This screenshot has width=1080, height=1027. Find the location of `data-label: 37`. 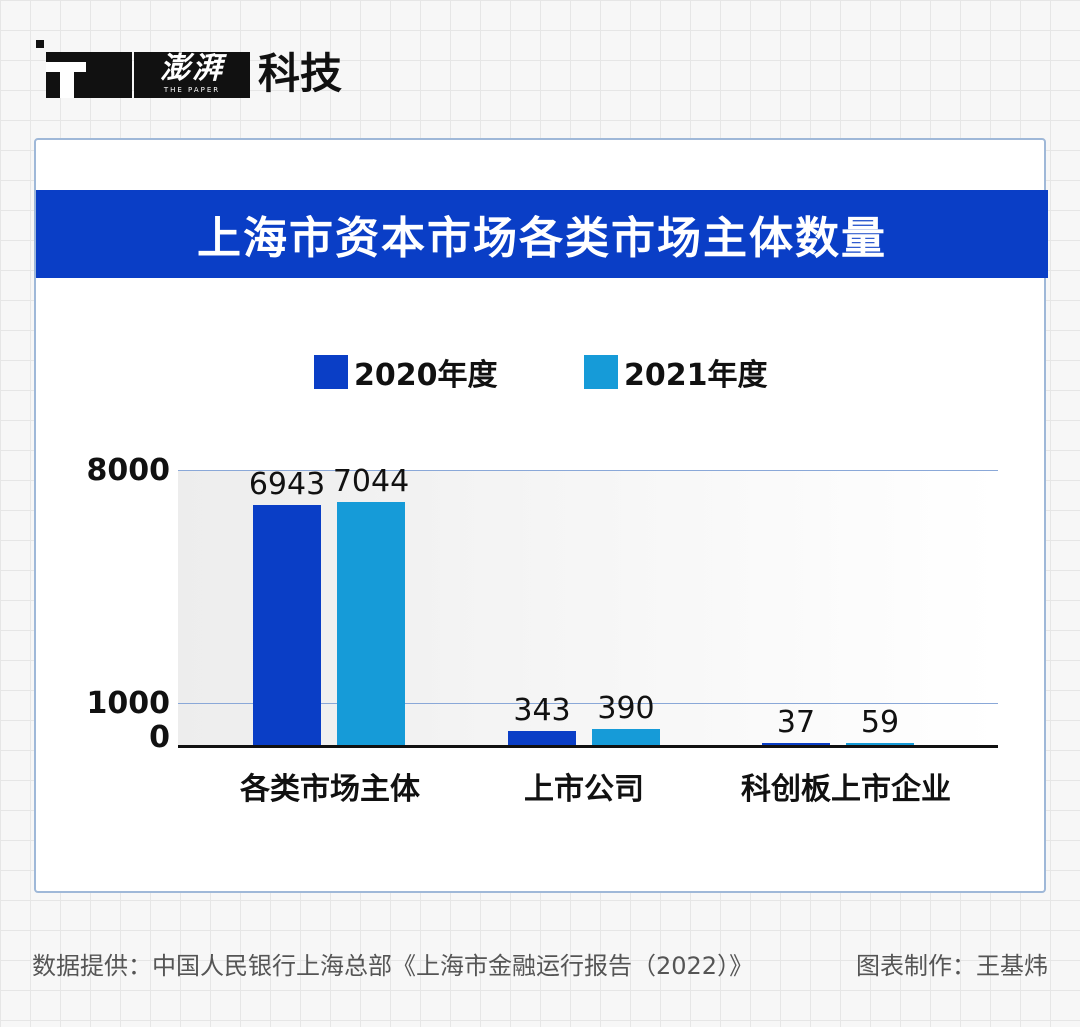

data-label: 37 is located at coordinates (796, 723).